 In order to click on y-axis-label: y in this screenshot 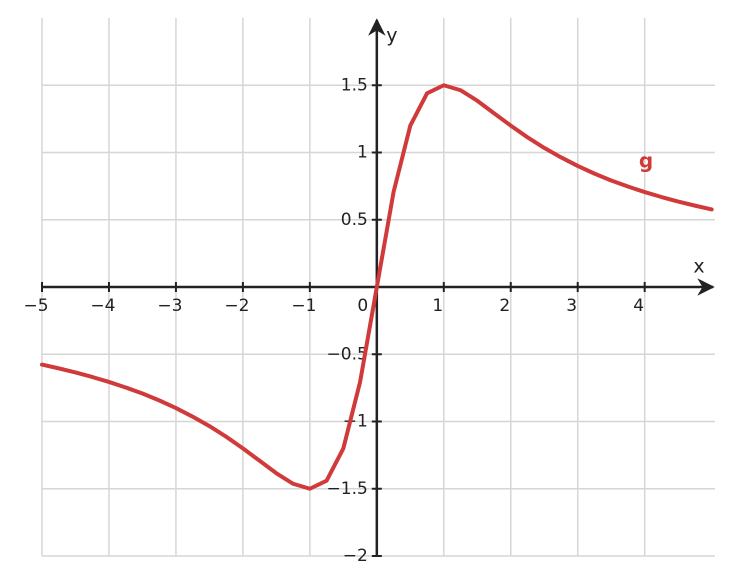, I will do `click(391, 36)`.